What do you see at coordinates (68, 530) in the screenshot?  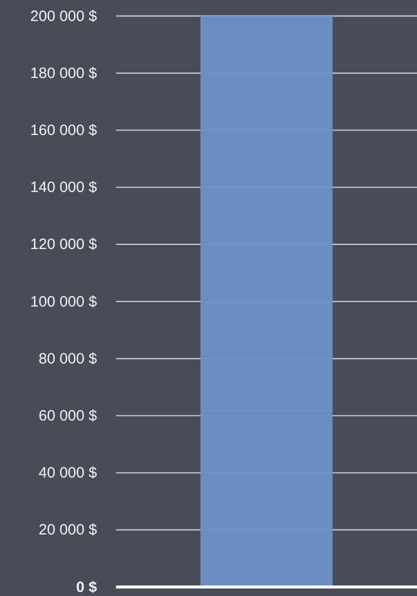 I see `y-tick-label: 20 000 $` at bounding box center [68, 530].